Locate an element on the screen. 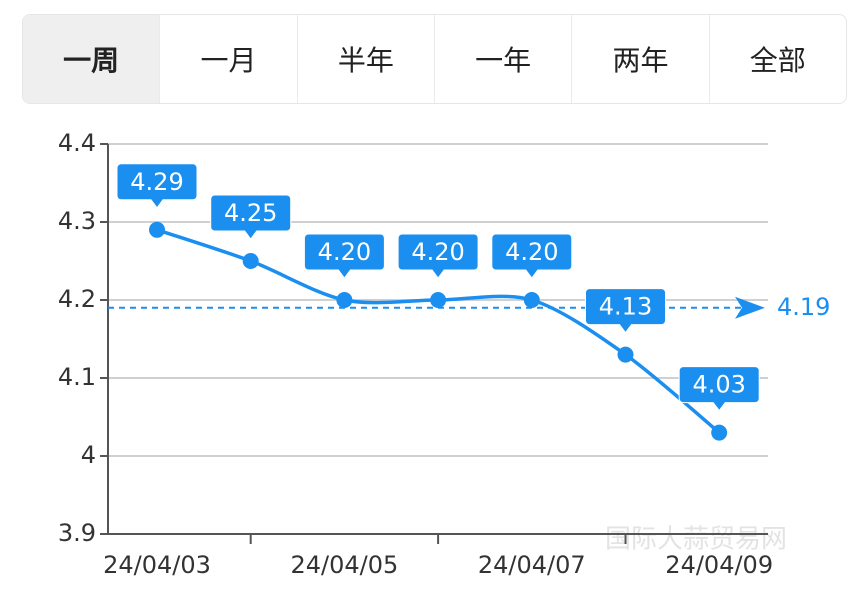 The width and height of the screenshot is (855, 590). value-label: 4.13 is located at coordinates (625, 307).